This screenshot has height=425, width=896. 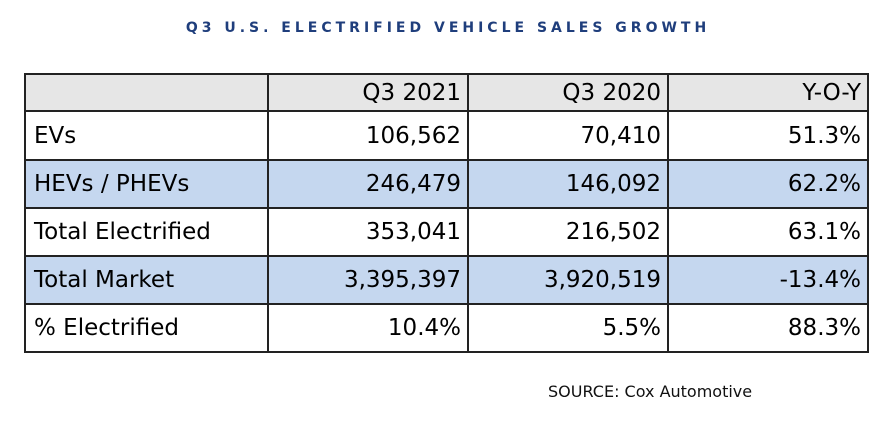 What do you see at coordinates (368, 135) in the screenshot?
I see `cell-q3-2021: 106,562` at bounding box center [368, 135].